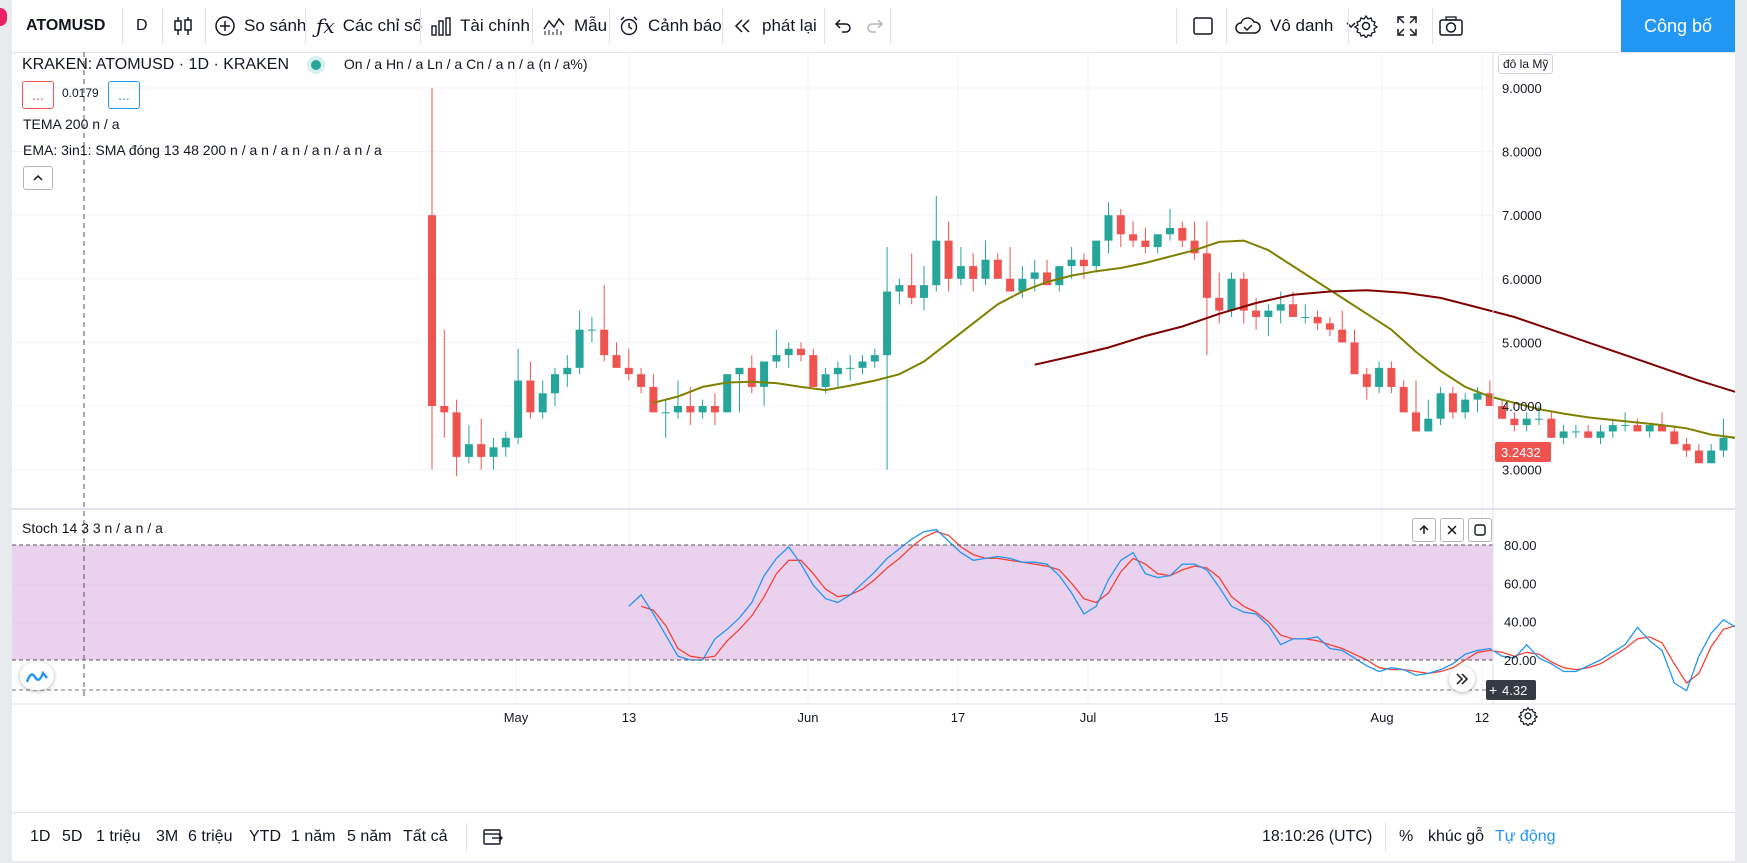 The width and height of the screenshot is (1747, 863). What do you see at coordinates (875, 26) in the screenshot?
I see `redo-button` at bounding box center [875, 26].